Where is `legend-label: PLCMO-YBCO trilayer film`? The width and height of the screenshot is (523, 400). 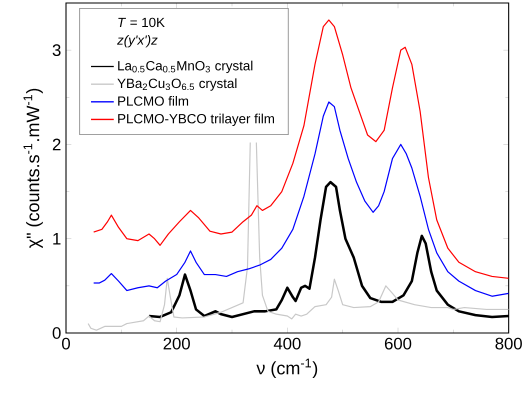
legend-label: PLCMO-YBCO trilayer film is located at coordinates (196, 120).